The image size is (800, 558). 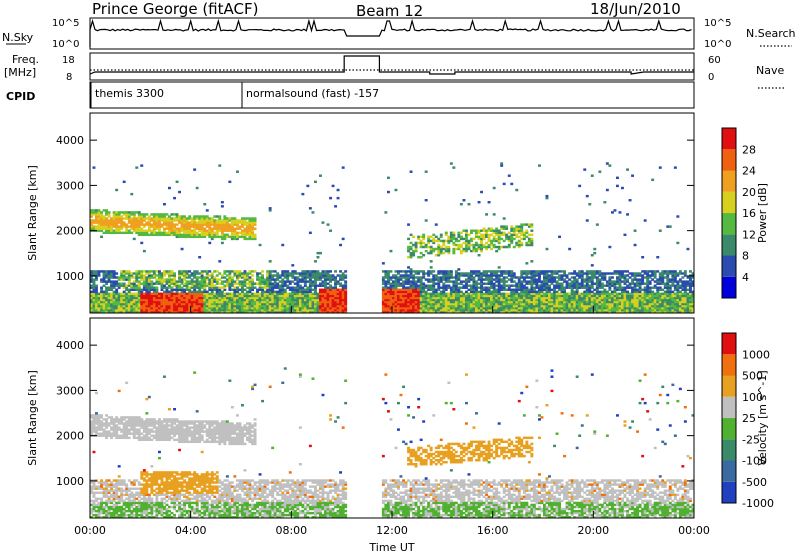 What do you see at coordinates (69, 77) in the screenshot?
I see `freq-tick-bottom: 8` at bounding box center [69, 77].